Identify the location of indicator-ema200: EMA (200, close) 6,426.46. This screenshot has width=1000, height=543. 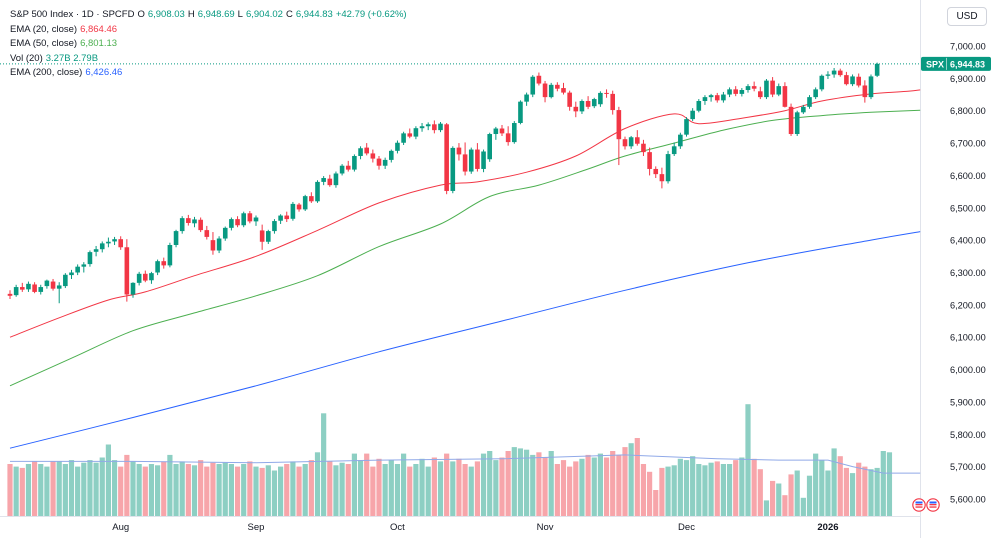
(208, 73).